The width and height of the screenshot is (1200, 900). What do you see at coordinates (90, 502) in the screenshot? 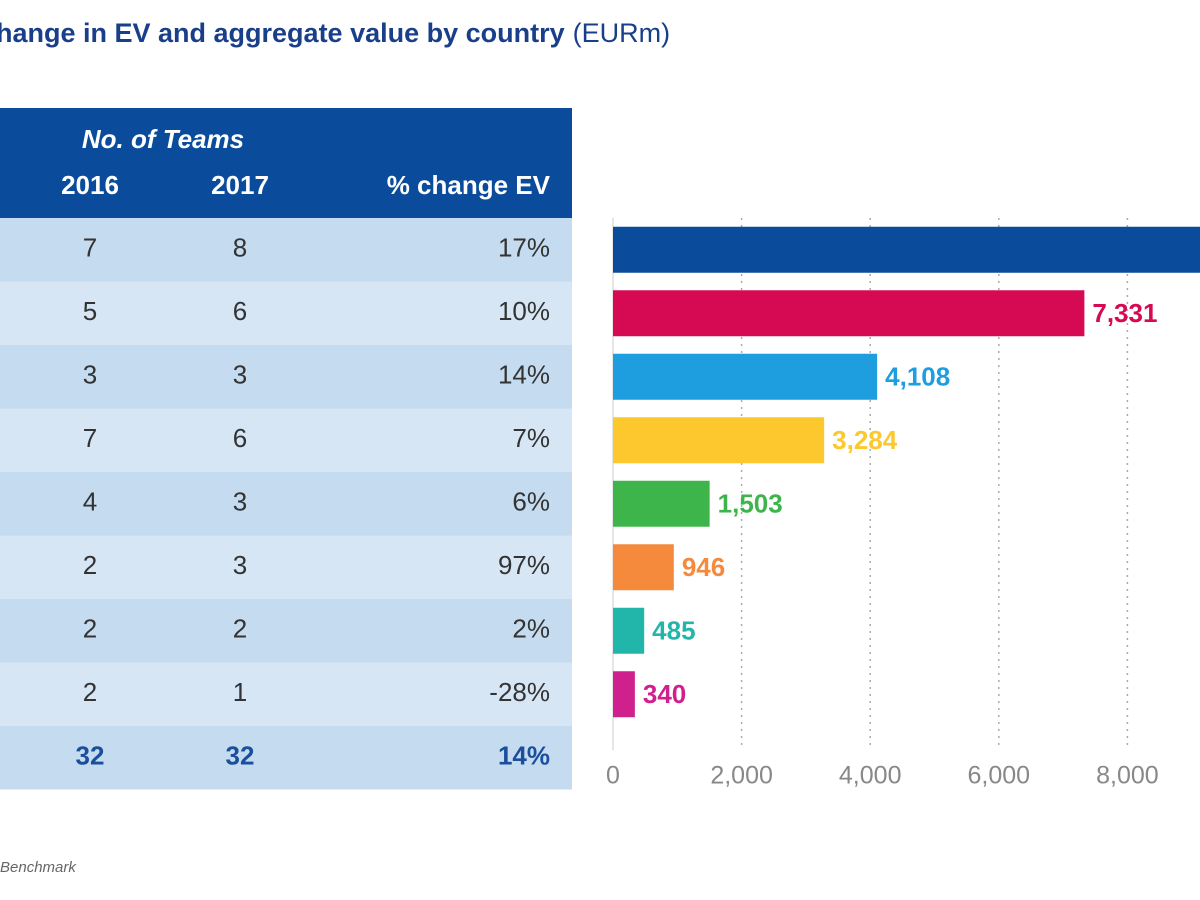
I see `table-cell: 4` at bounding box center [90, 502].